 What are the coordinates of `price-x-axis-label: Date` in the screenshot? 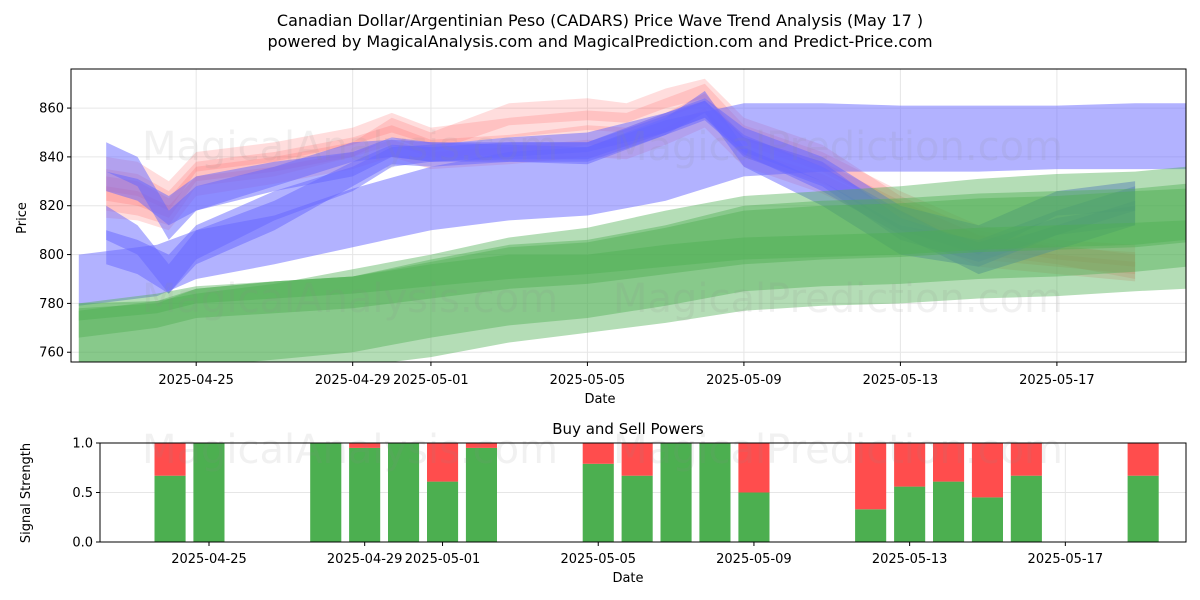 It's located at (599, 399).